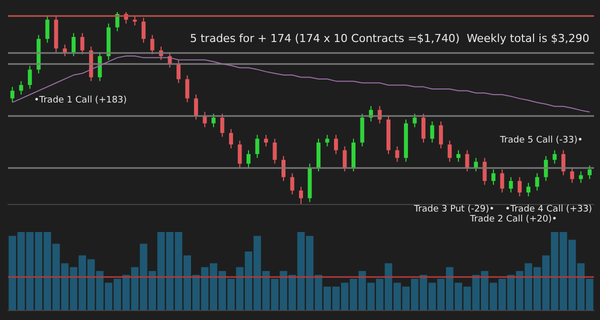 This screenshot has height=320, width=600. Describe the element at coordinates (548, 209) in the screenshot. I see `text: •Trade 4 Call (+33)` at that location.